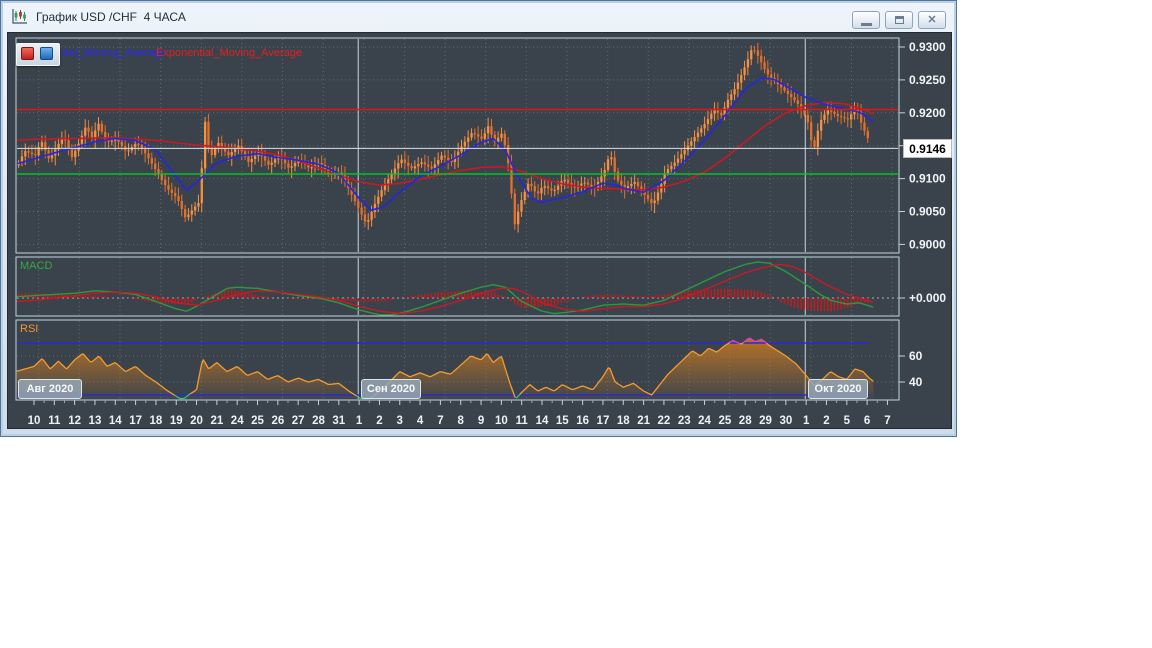 This screenshot has height=648, width=1152. Describe the element at coordinates (391, 389) in the screenshot. I see `month-label-sep: Сен 2020` at that location.